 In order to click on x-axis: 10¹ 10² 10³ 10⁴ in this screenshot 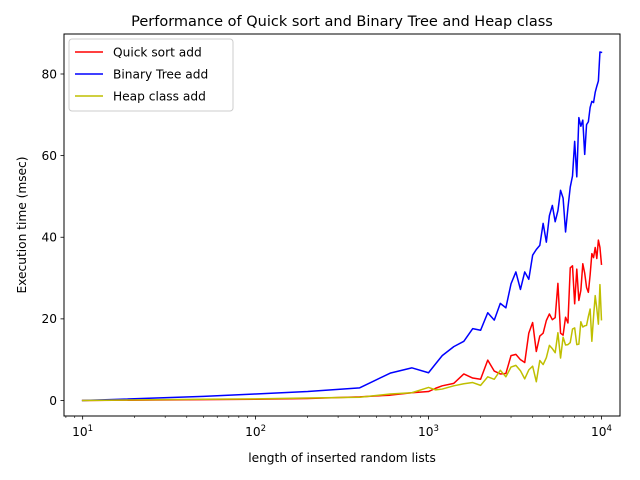, I will do `click(338, 427)`.